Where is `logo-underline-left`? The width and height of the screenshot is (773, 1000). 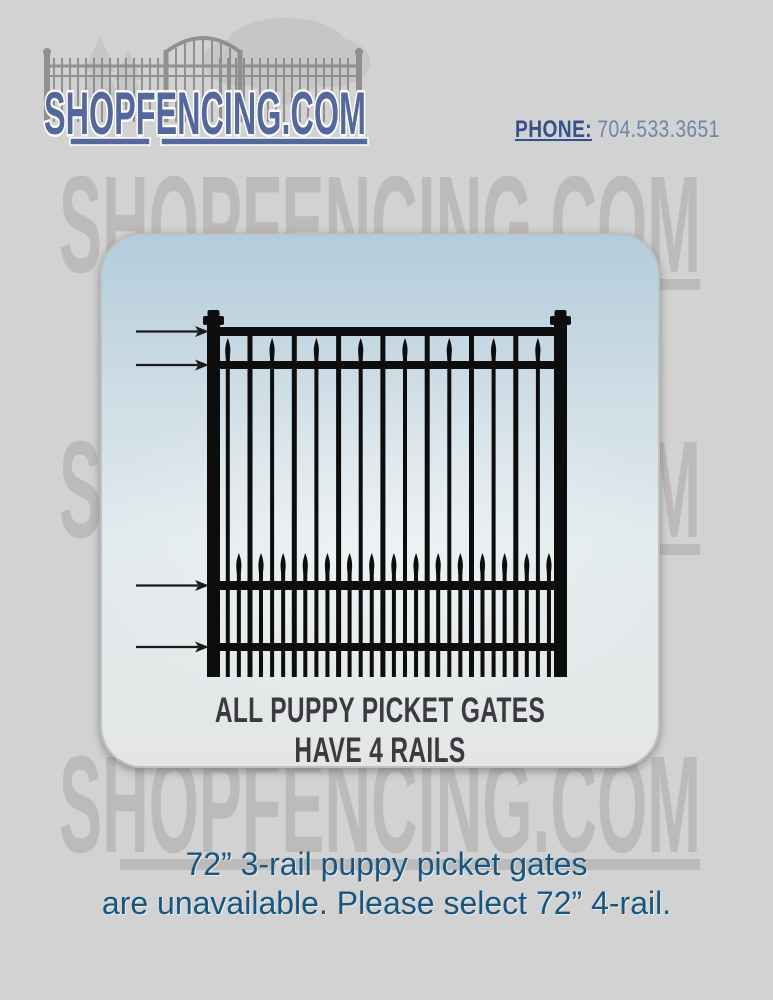 logo-underline-left is located at coordinates (110, 141).